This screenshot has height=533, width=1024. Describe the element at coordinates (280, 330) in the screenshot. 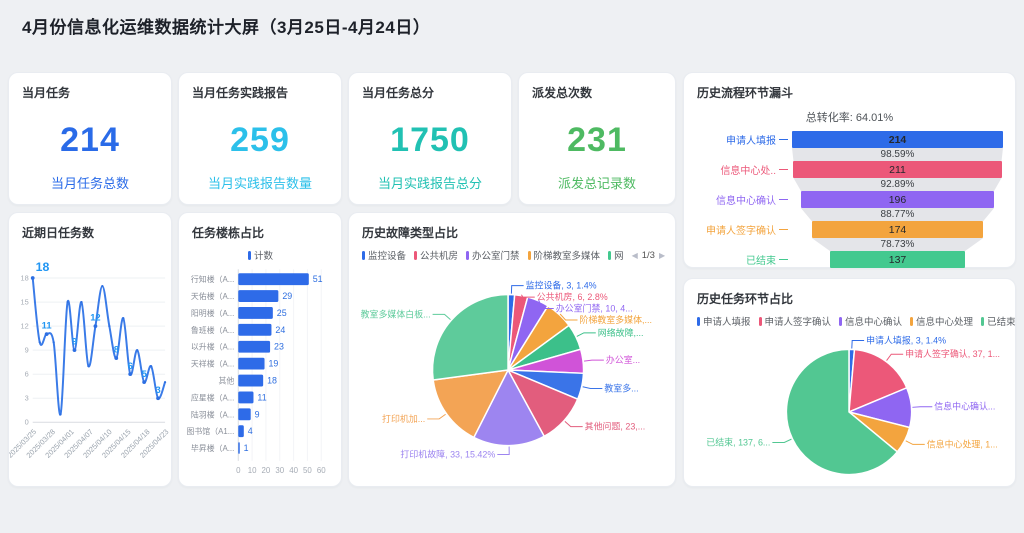

I see `bar-value-label: 24` at that location.